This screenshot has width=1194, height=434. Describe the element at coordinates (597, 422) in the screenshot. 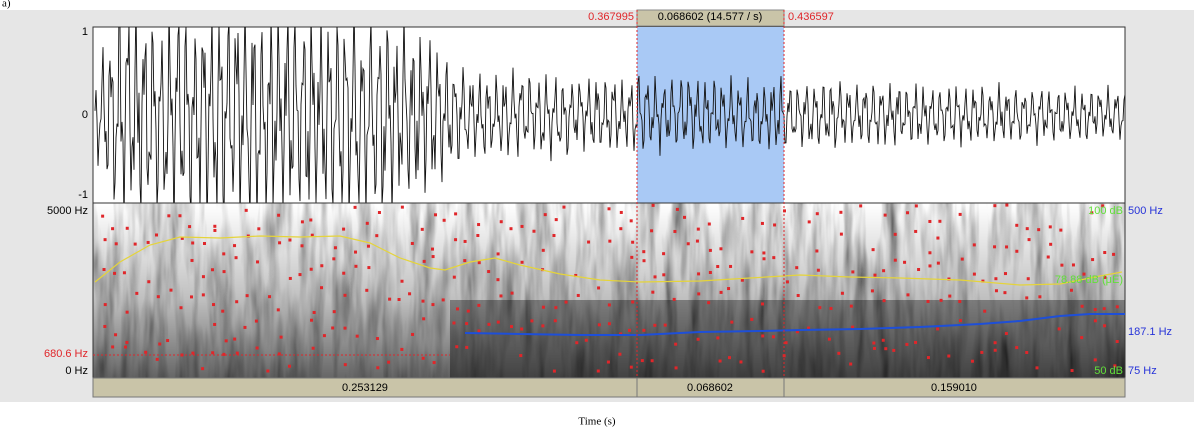

I see `x-axis-label: Time (s)` at that location.